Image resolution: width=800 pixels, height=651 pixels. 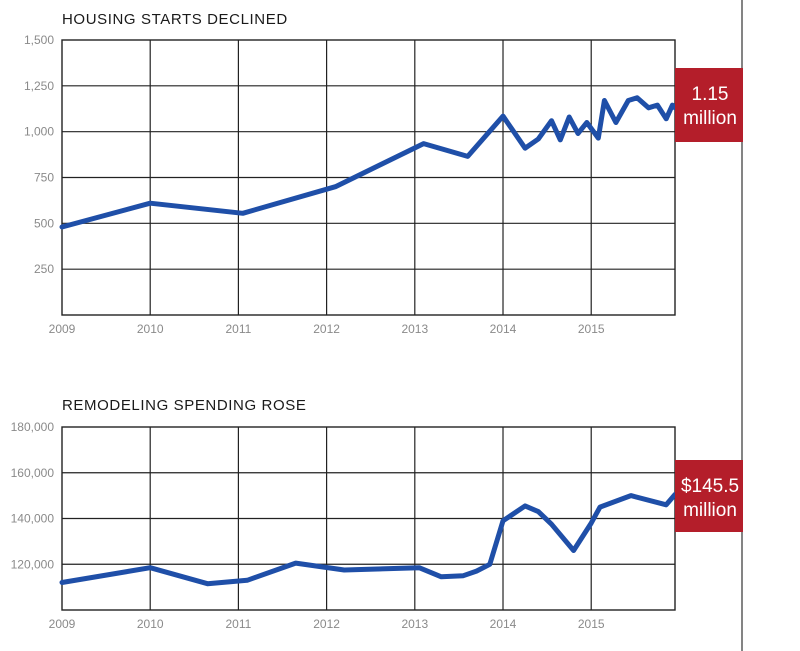 What do you see at coordinates (33, 427) in the screenshot?
I see `y-tick-label: 180,000` at bounding box center [33, 427].